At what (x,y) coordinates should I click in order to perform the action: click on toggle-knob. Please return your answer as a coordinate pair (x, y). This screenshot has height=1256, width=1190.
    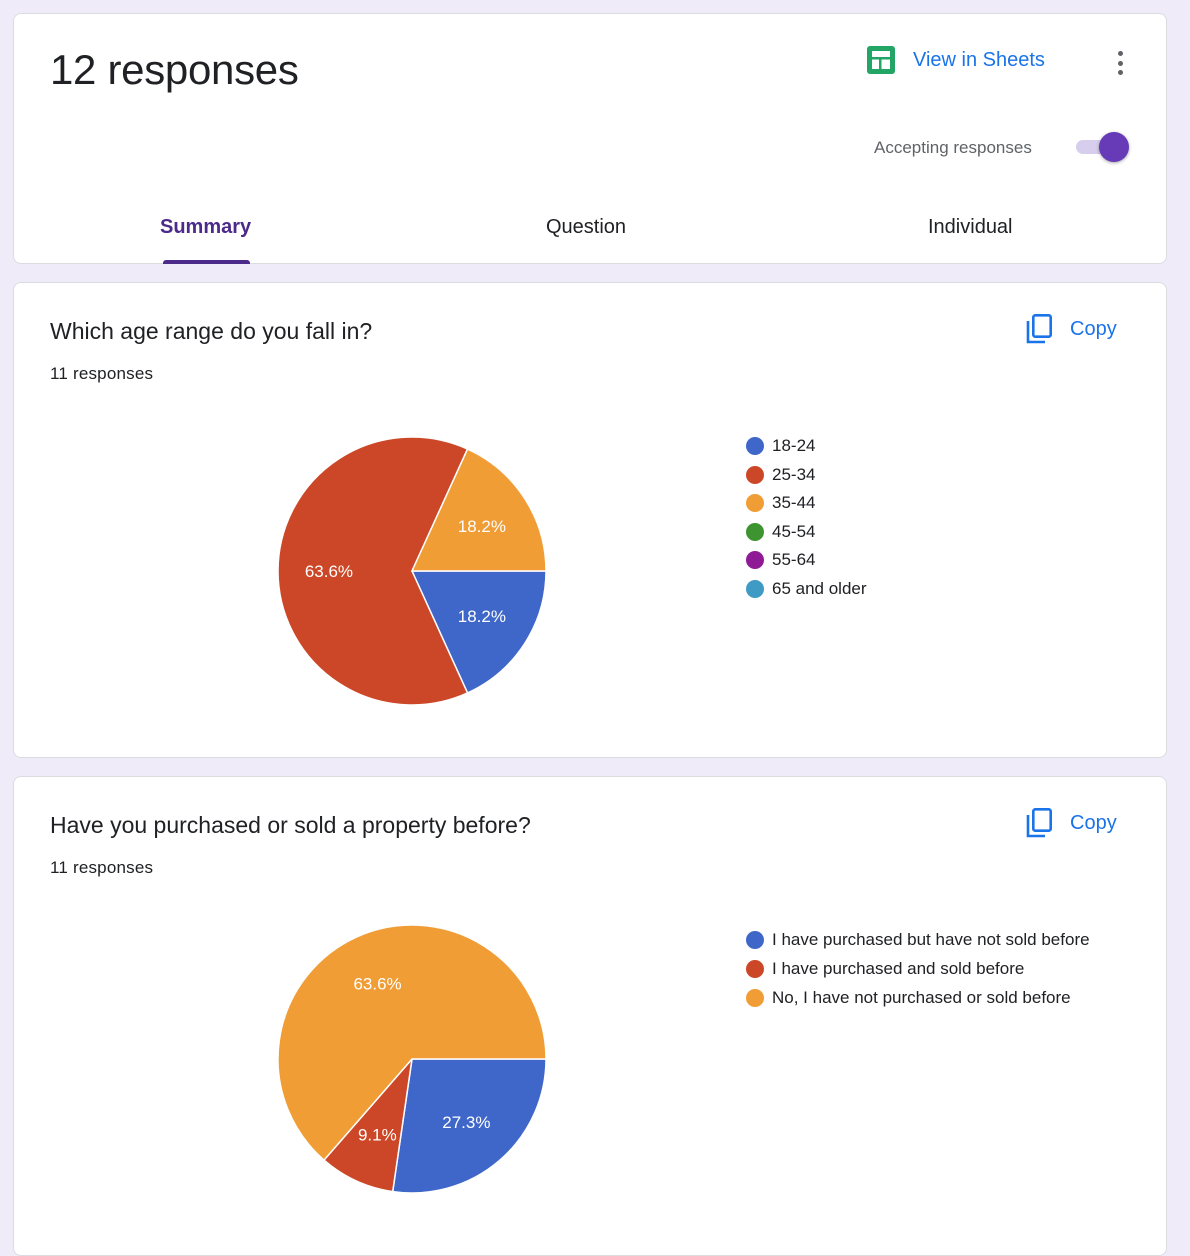
    Looking at the image, I should click on (1114, 147).